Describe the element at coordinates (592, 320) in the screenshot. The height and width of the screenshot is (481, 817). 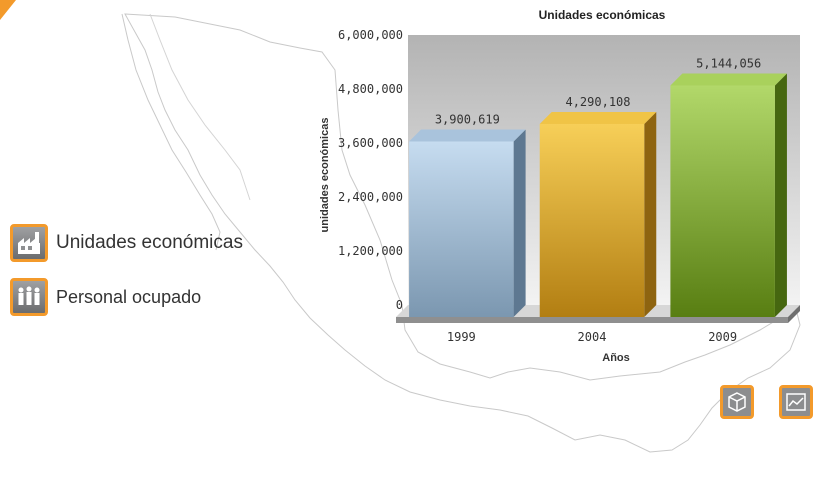
I see `plot-floor-front` at that location.